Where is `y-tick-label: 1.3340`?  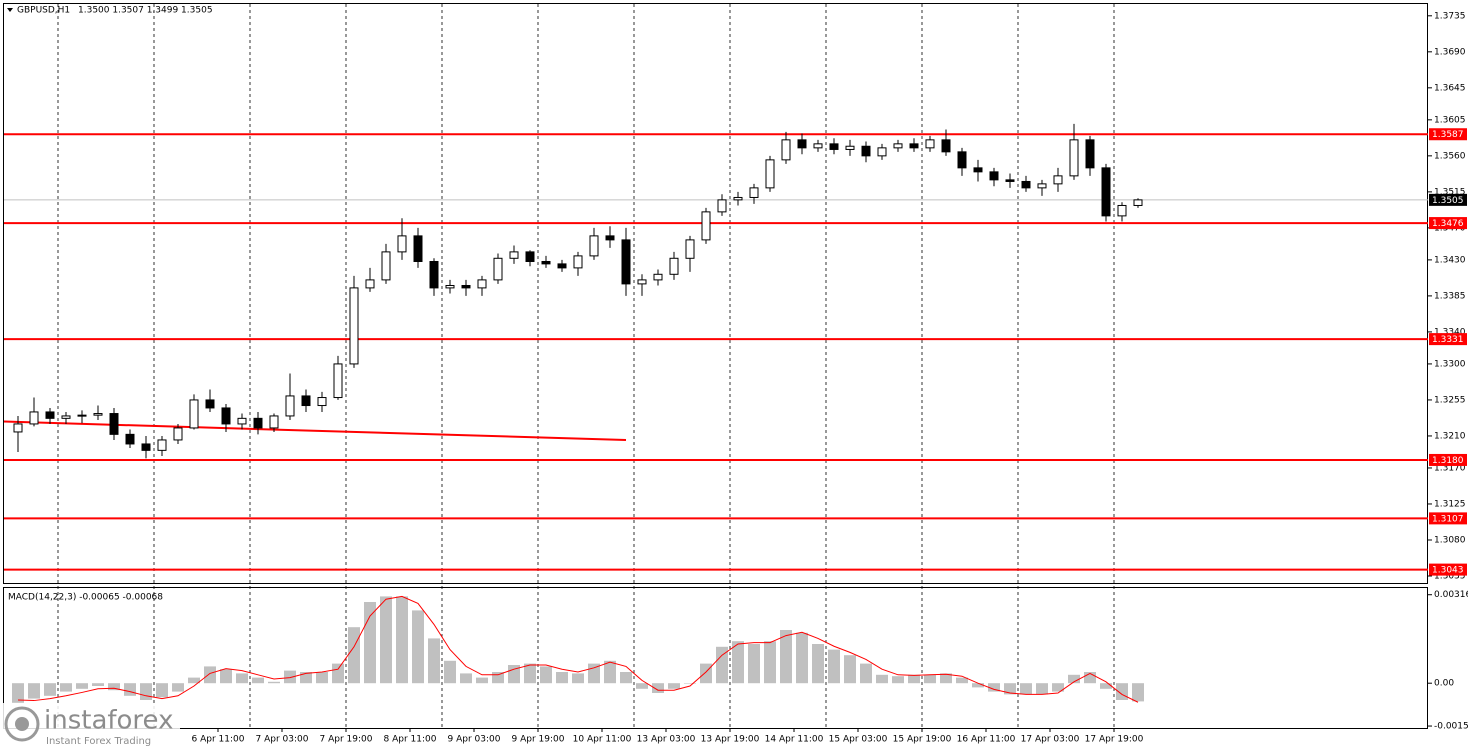
y-tick-label: 1.3340 is located at coordinates (1450, 332).